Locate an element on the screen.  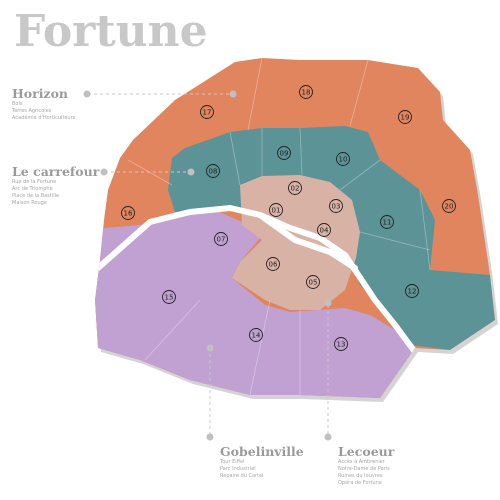
legend-item: Parc Industriel is located at coordinates (238, 469).